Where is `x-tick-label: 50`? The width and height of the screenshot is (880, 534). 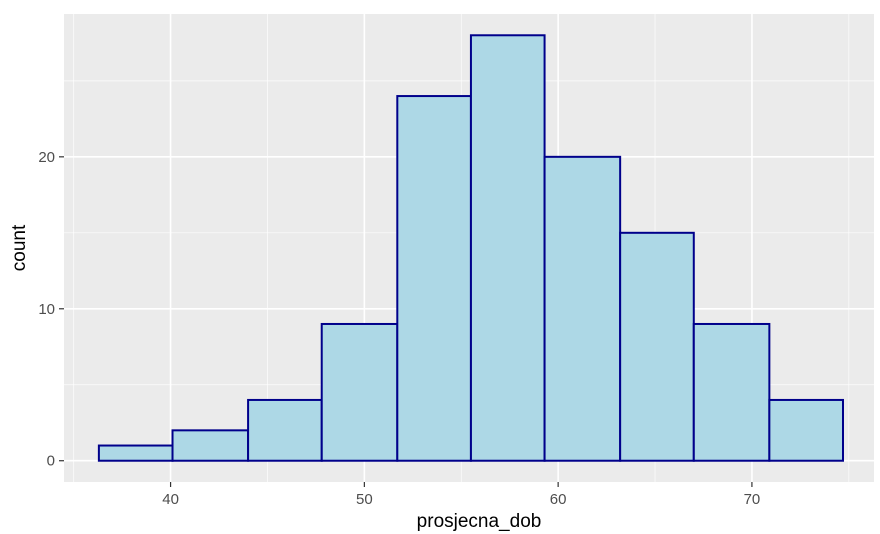 x-tick-label: 50 is located at coordinates (364, 499).